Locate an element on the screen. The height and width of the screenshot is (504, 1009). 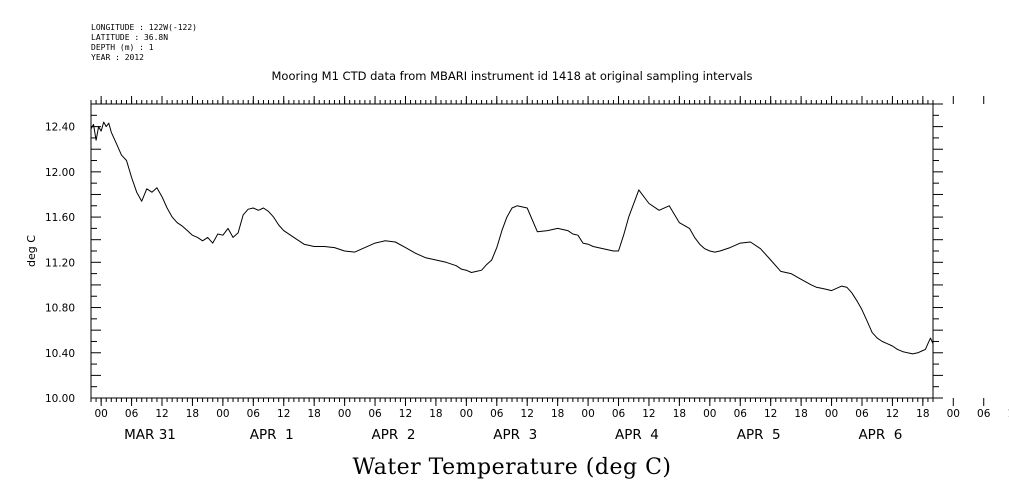
y-tick-label: 11.60 is located at coordinates (60, 218).